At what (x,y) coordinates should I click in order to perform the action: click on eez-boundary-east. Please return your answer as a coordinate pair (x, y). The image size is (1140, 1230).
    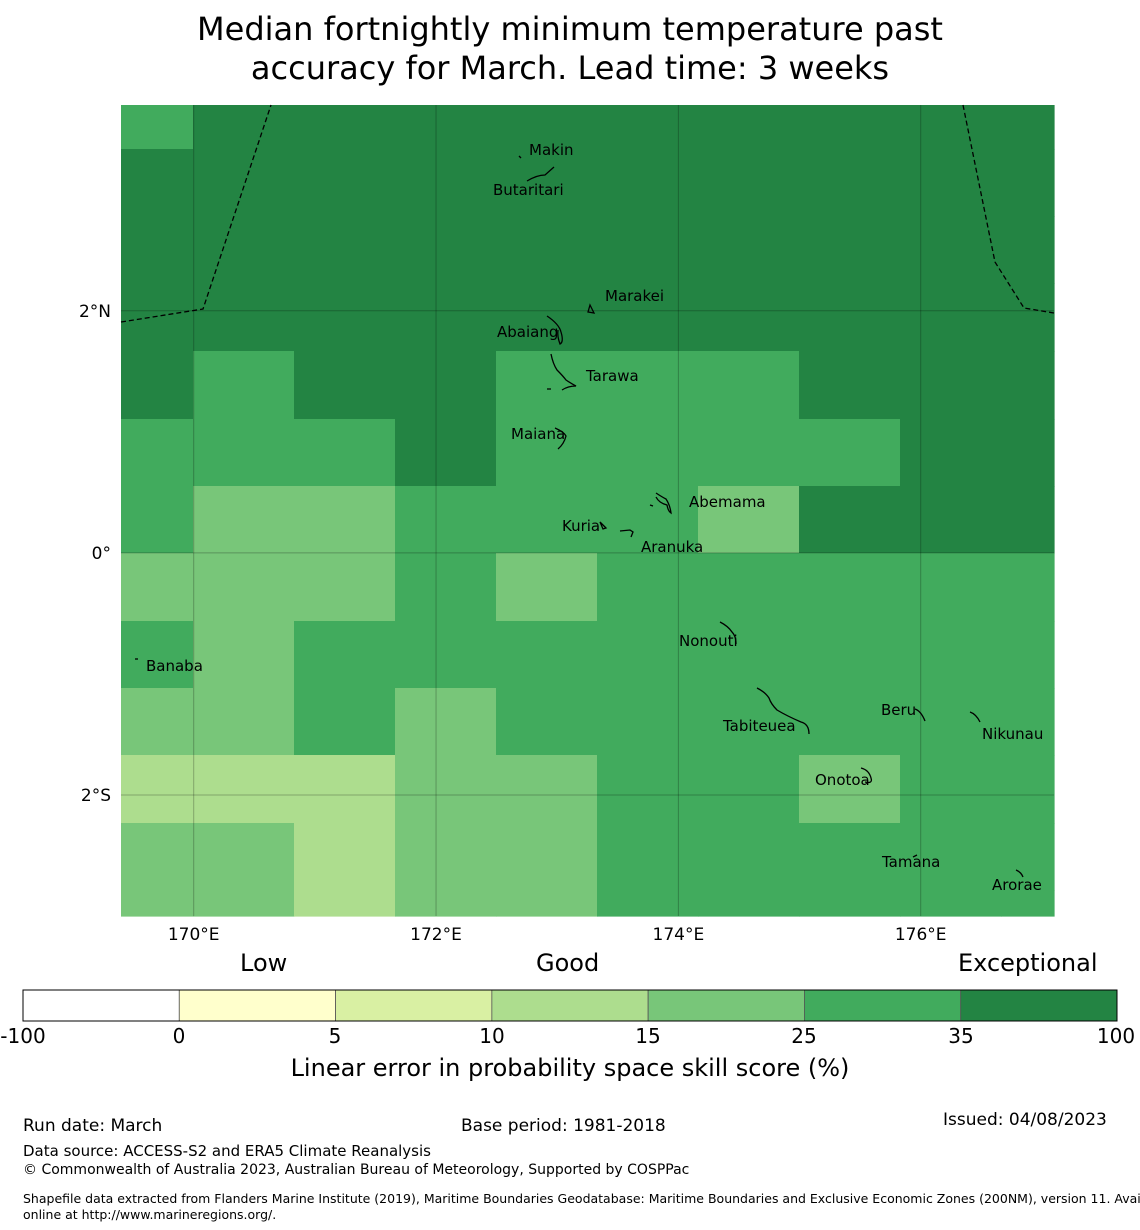
    Looking at the image, I should click on (1008, 209).